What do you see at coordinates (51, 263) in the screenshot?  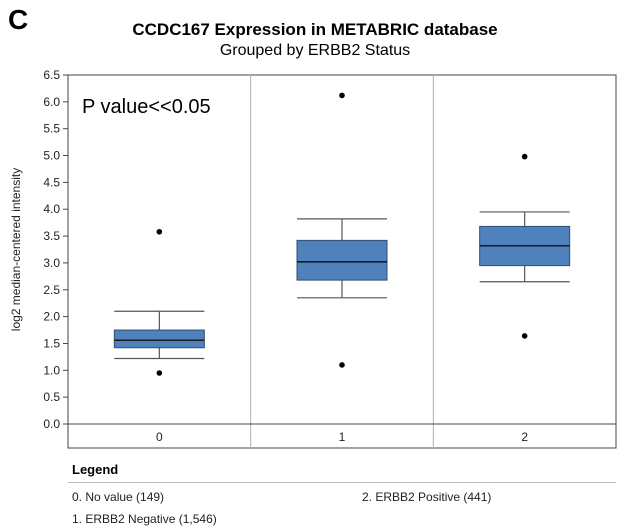 I see `y-tick-label: 3.0` at bounding box center [51, 263].